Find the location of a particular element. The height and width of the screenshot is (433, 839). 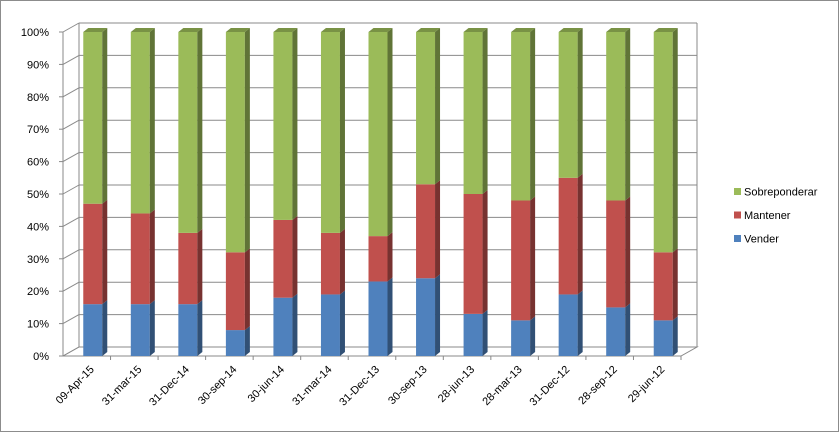

y-tick-label: 60% is located at coordinates (38, 163).